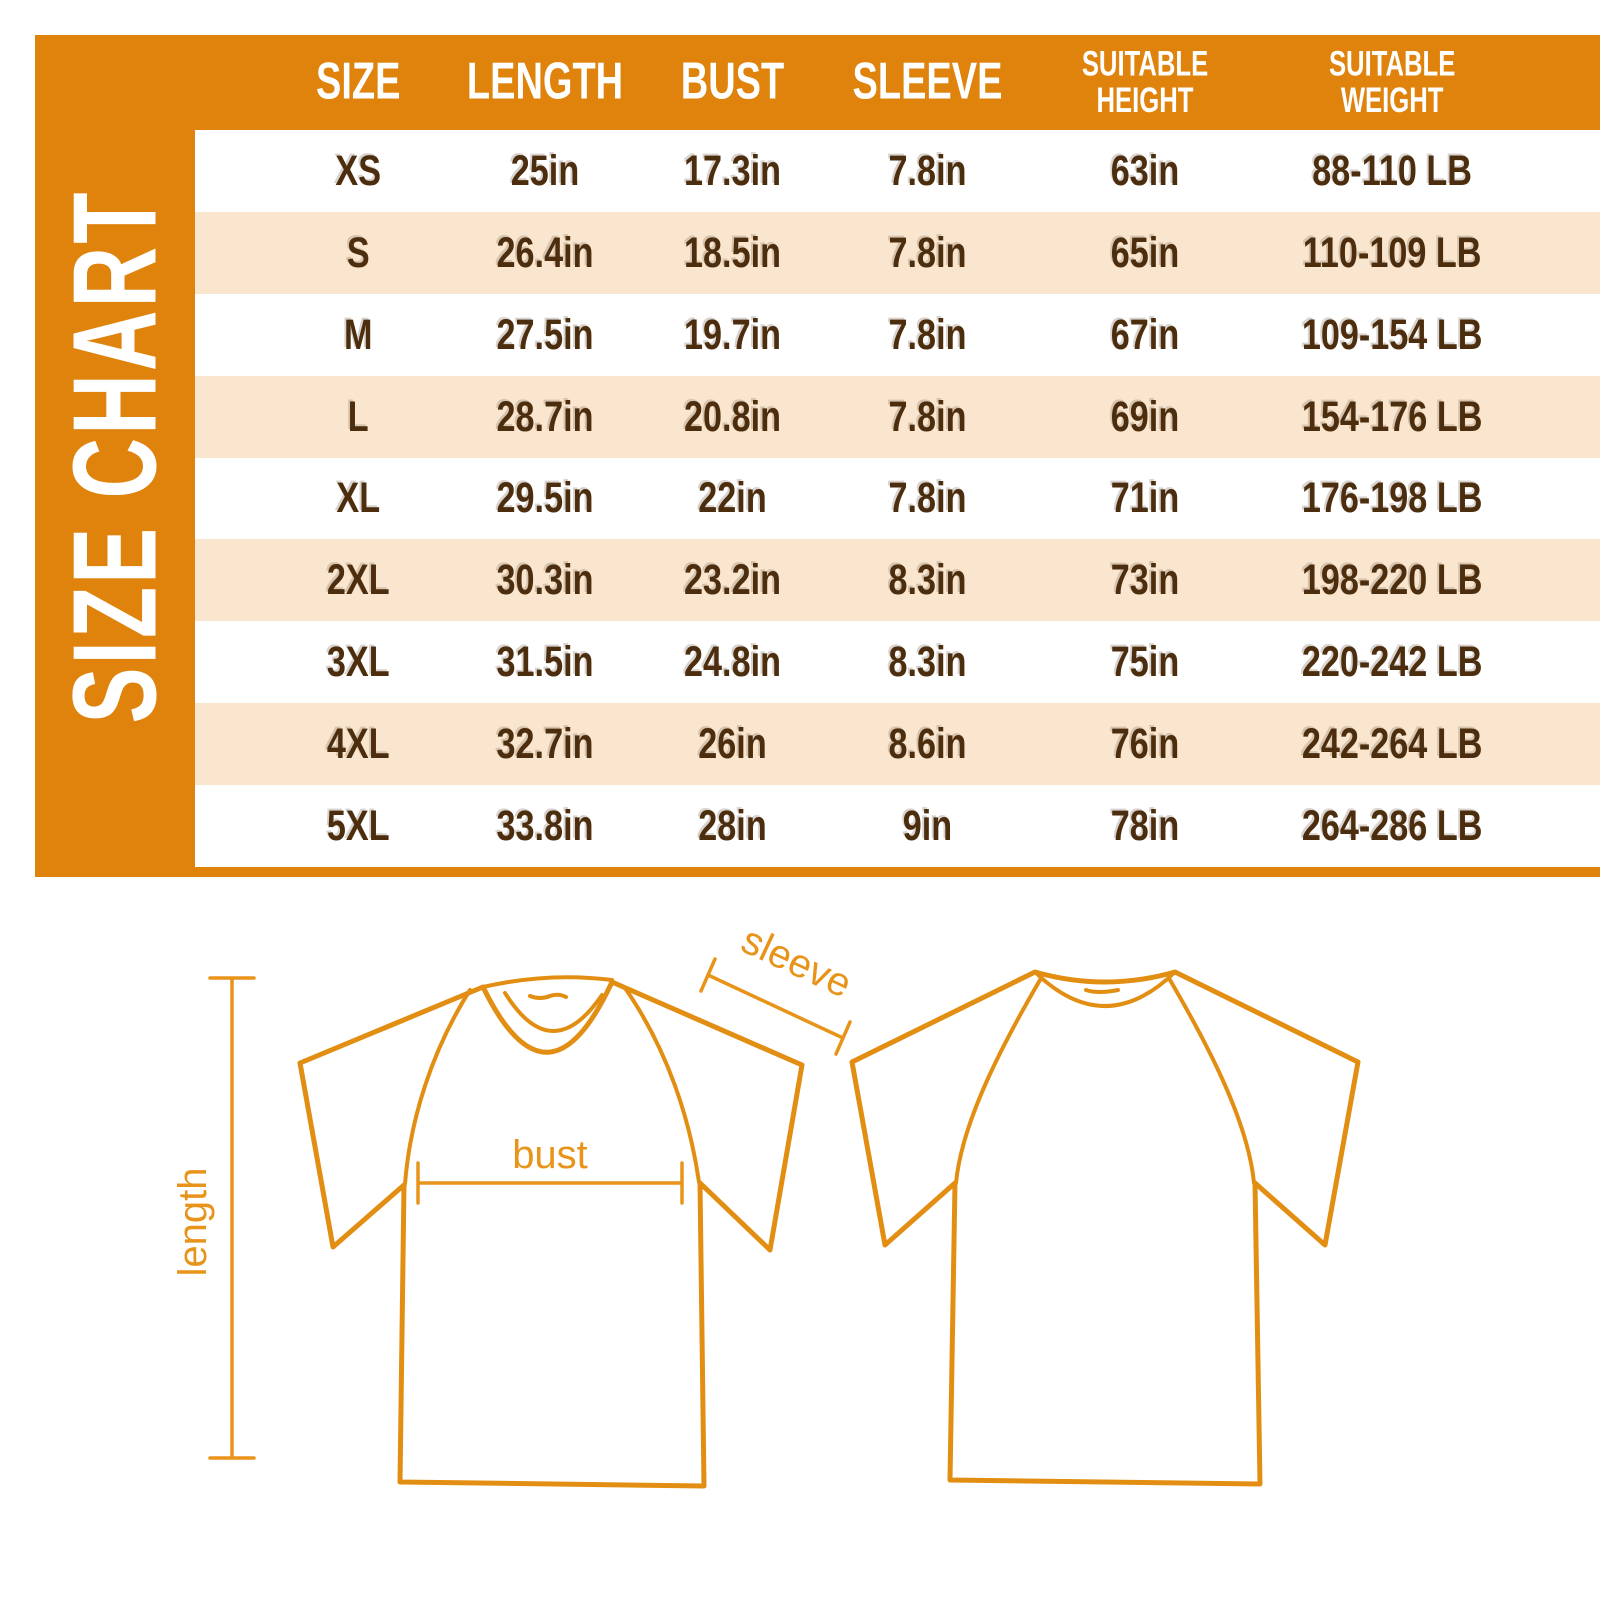 The height and width of the screenshot is (1600, 1600). What do you see at coordinates (1392, 334) in the screenshot?
I see `table-cell: 109-154 LB` at bounding box center [1392, 334].